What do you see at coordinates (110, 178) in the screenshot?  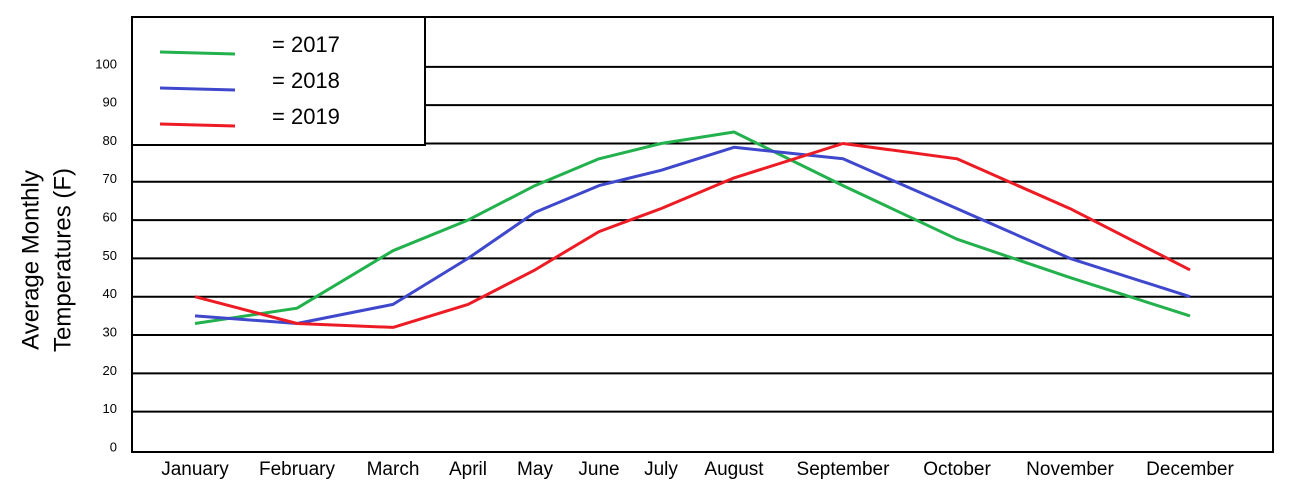 I see `y-tick-label: 70` at bounding box center [110, 178].